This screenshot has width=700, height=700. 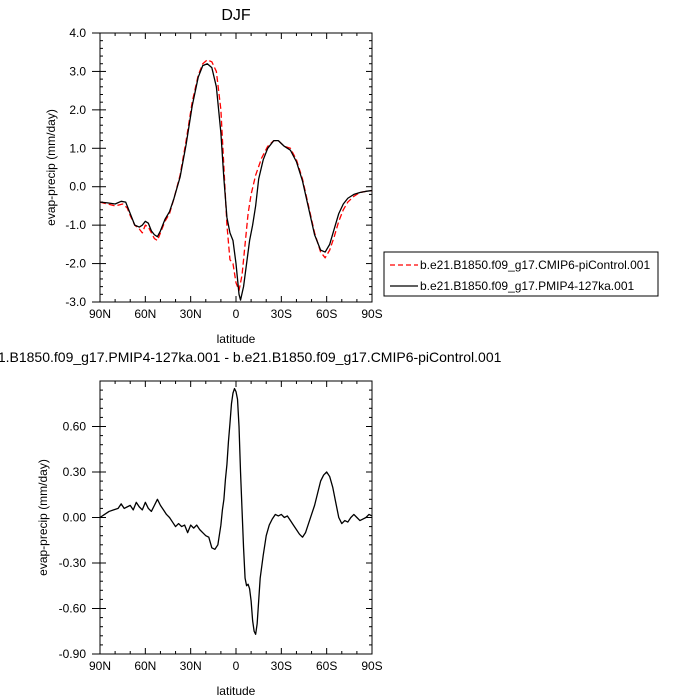 What do you see at coordinates (77, 33) in the screenshot?
I see `y-tick-label: 4.0` at bounding box center [77, 33].